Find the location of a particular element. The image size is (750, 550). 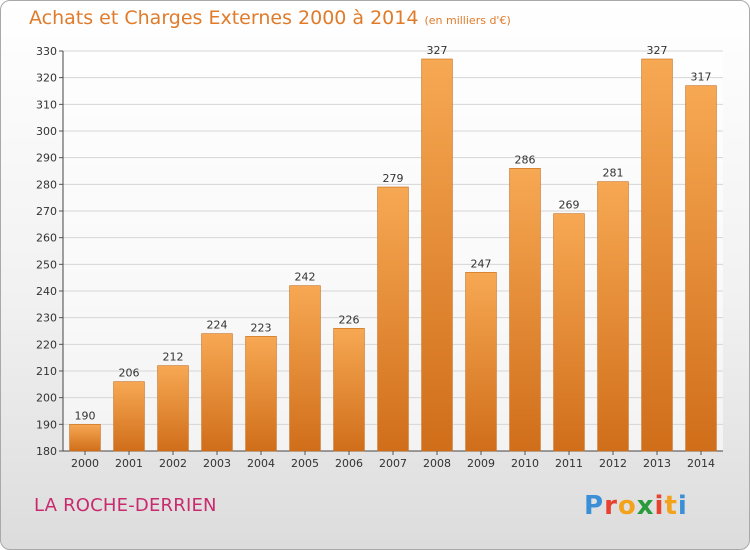

x-tick-label-2014: 2014 is located at coordinates (701, 463).